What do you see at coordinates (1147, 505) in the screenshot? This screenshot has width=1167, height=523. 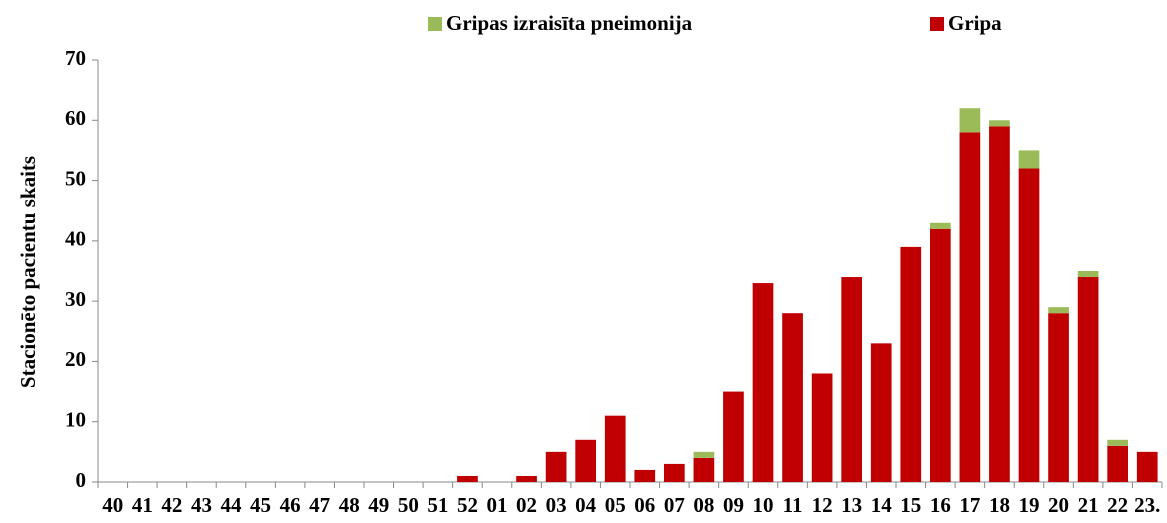 I see `x-tick-label: 23.` at bounding box center [1147, 505].